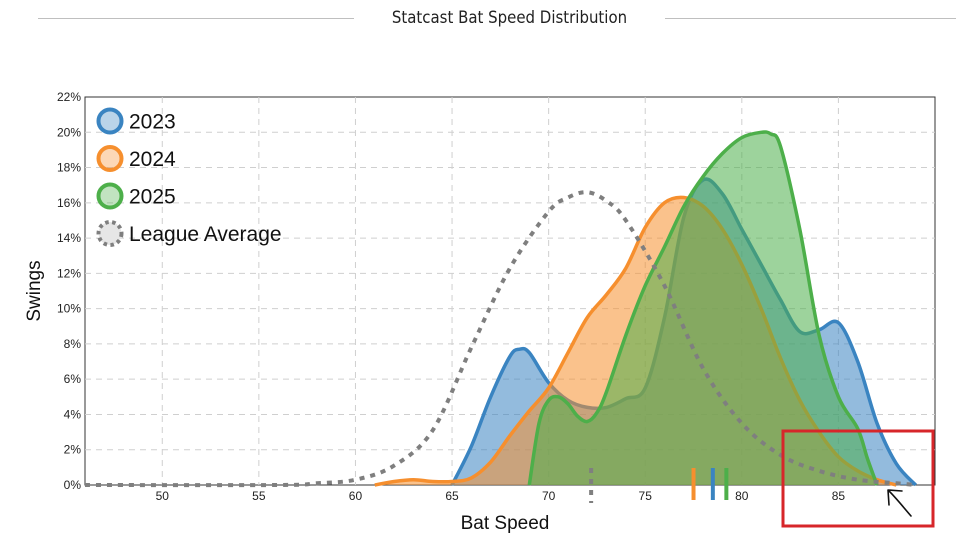 The image size is (956, 549). I want to click on legend-item-2024: 2024, so click(136, 158).